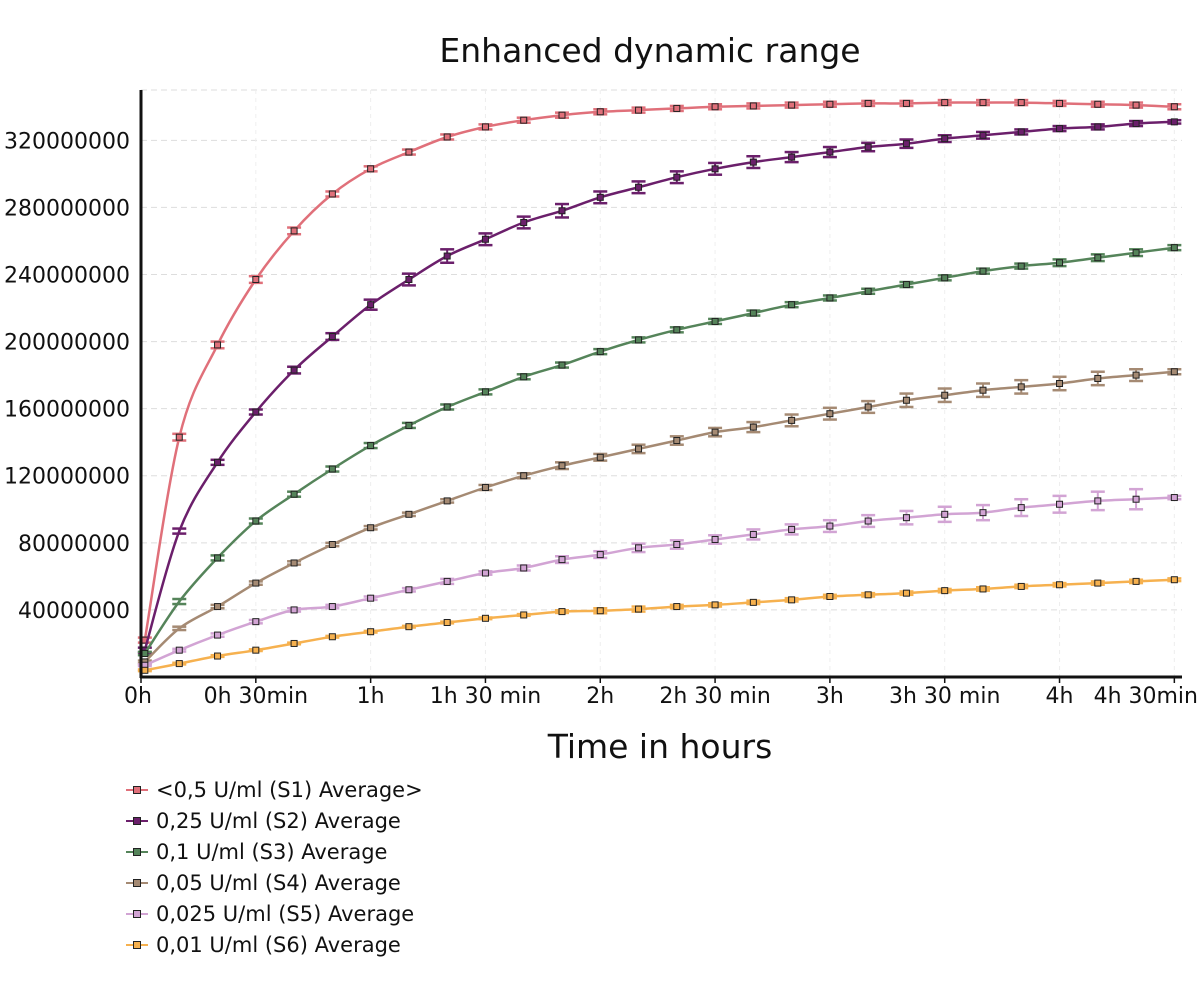  I want to click on x-tick-label: 1h 30 min, so click(485, 696).